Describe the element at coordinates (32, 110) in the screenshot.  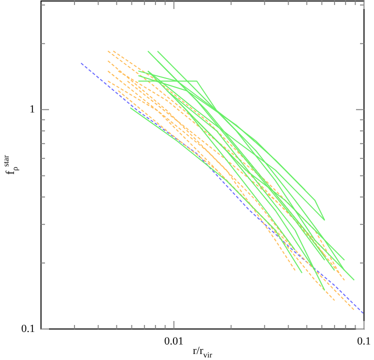
I see `y-tick-label: 1` at that location.